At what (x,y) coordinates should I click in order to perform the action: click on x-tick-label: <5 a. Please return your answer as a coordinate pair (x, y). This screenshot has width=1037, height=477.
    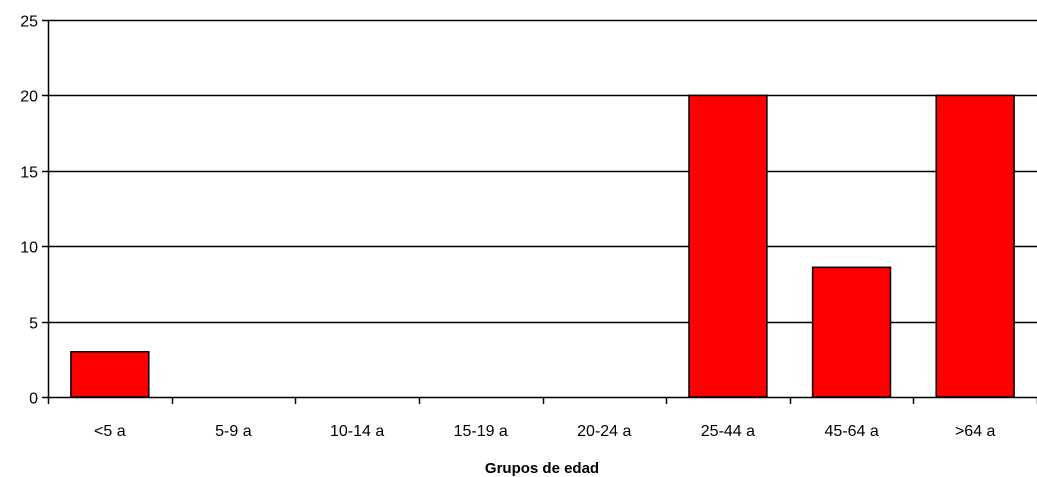
    Looking at the image, I should click on (110, 431).